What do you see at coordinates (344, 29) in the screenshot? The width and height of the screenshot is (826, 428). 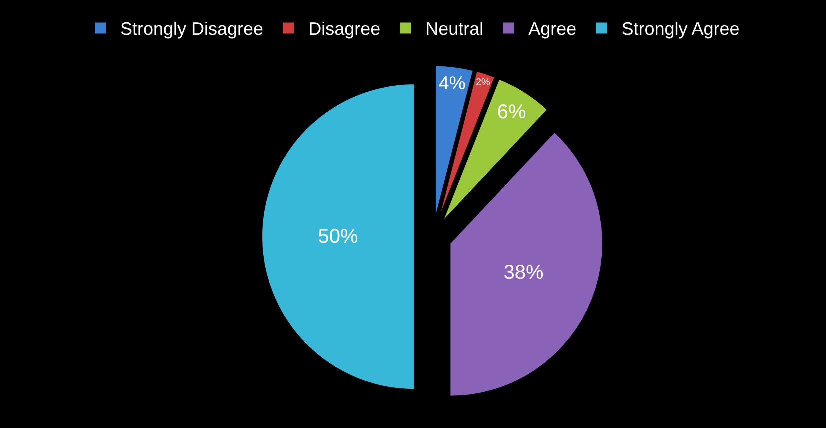 I see `legend-label: Disagree` at bounding box center [344, 29].